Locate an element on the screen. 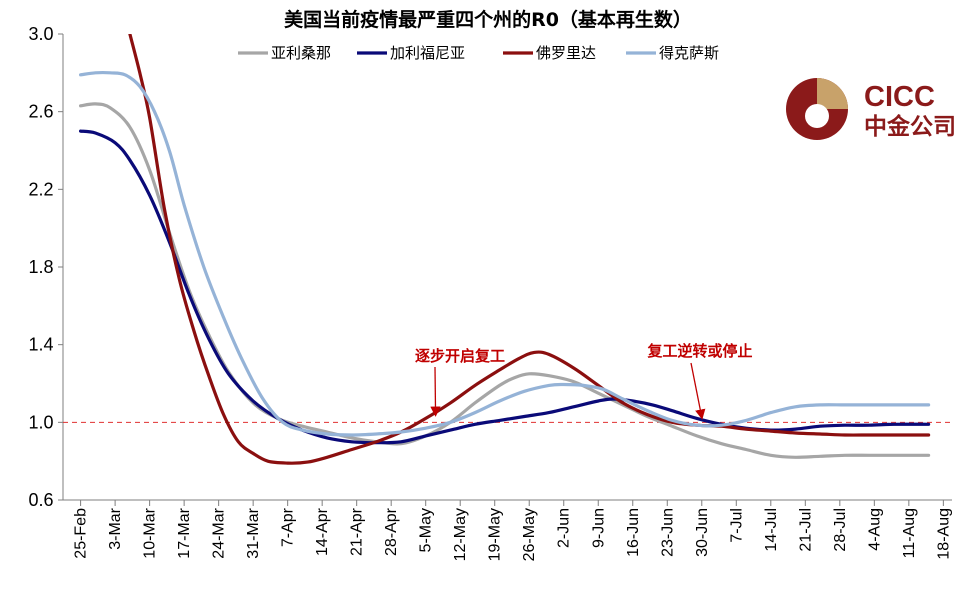 Image resolution: width=966 pixels, height=593 pixels. y-tick-label: 2.6 is located at coordinates (40, 112).